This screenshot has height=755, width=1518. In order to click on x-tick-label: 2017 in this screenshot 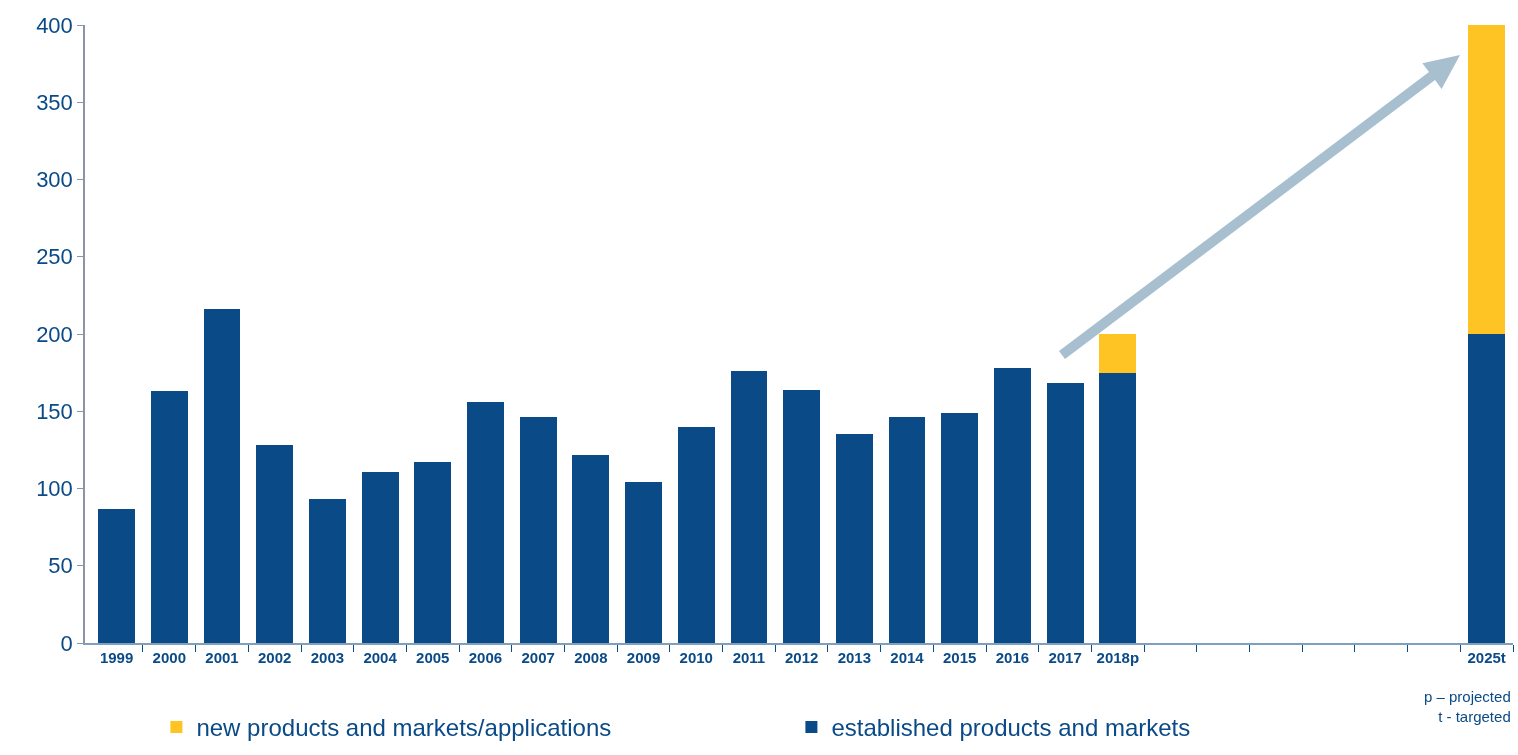, I will do `click(1065, 657)`.